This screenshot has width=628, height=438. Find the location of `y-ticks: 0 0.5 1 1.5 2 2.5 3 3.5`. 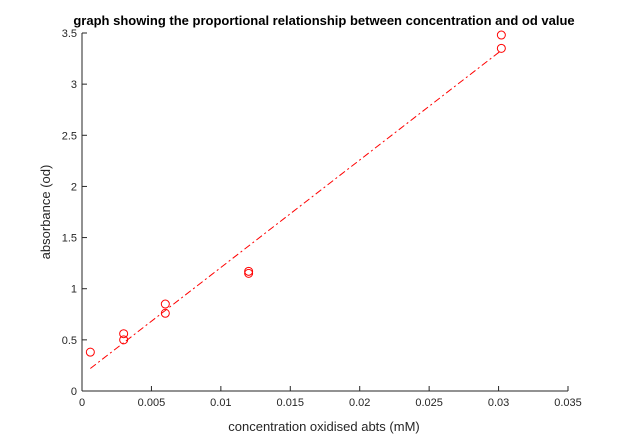

y-ticks: 0 0.5 1 1.5 2 2.5 3 3.5 is located at coordinates (74, 213).